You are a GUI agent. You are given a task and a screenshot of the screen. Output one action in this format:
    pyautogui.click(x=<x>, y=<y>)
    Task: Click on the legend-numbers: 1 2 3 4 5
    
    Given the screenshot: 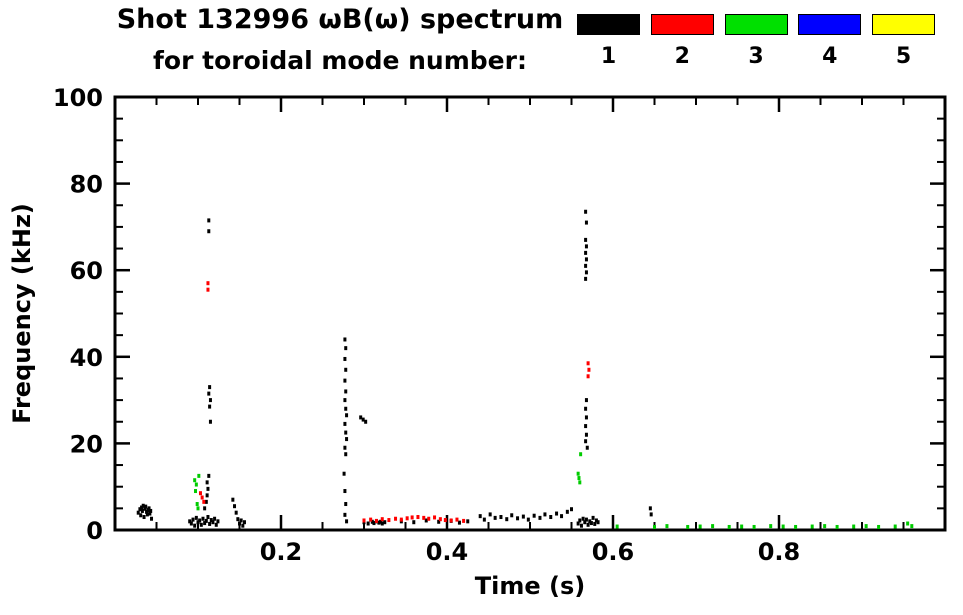 What is the action you would take?
    pyautogui.click(x=756, y=56)
    